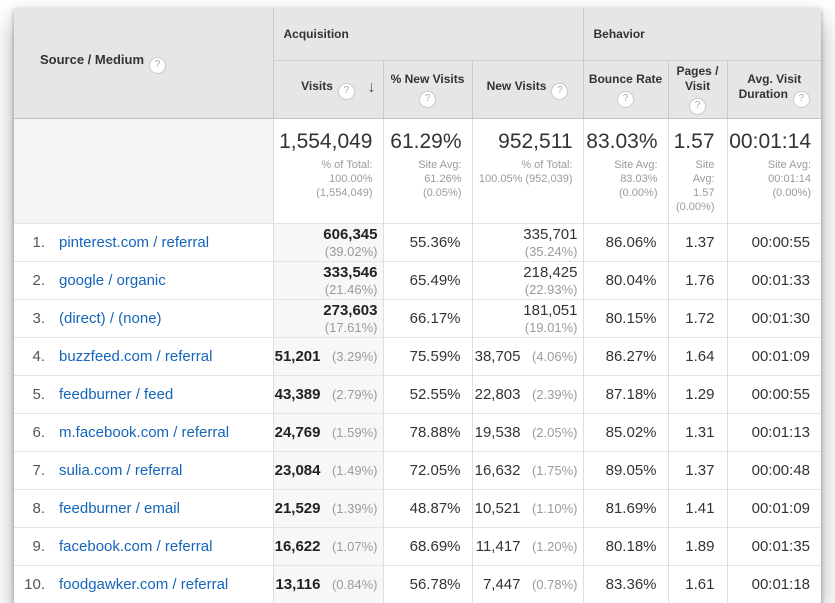 The height and width of the screenshot is (603, 835). What do you see at coordinates (423, 142) in the screenshot?
I see `summary-pct-new-visits-value: 61.29%` at bounding box center [423, 142].